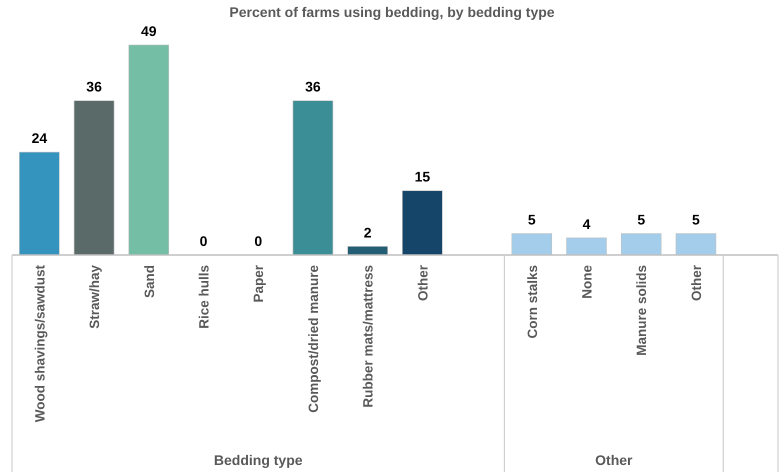 This screenshot has height=472, width=784. Describe the element at coordinates (368, 232) in the screenshot. I see `data-label: 2` at that location.